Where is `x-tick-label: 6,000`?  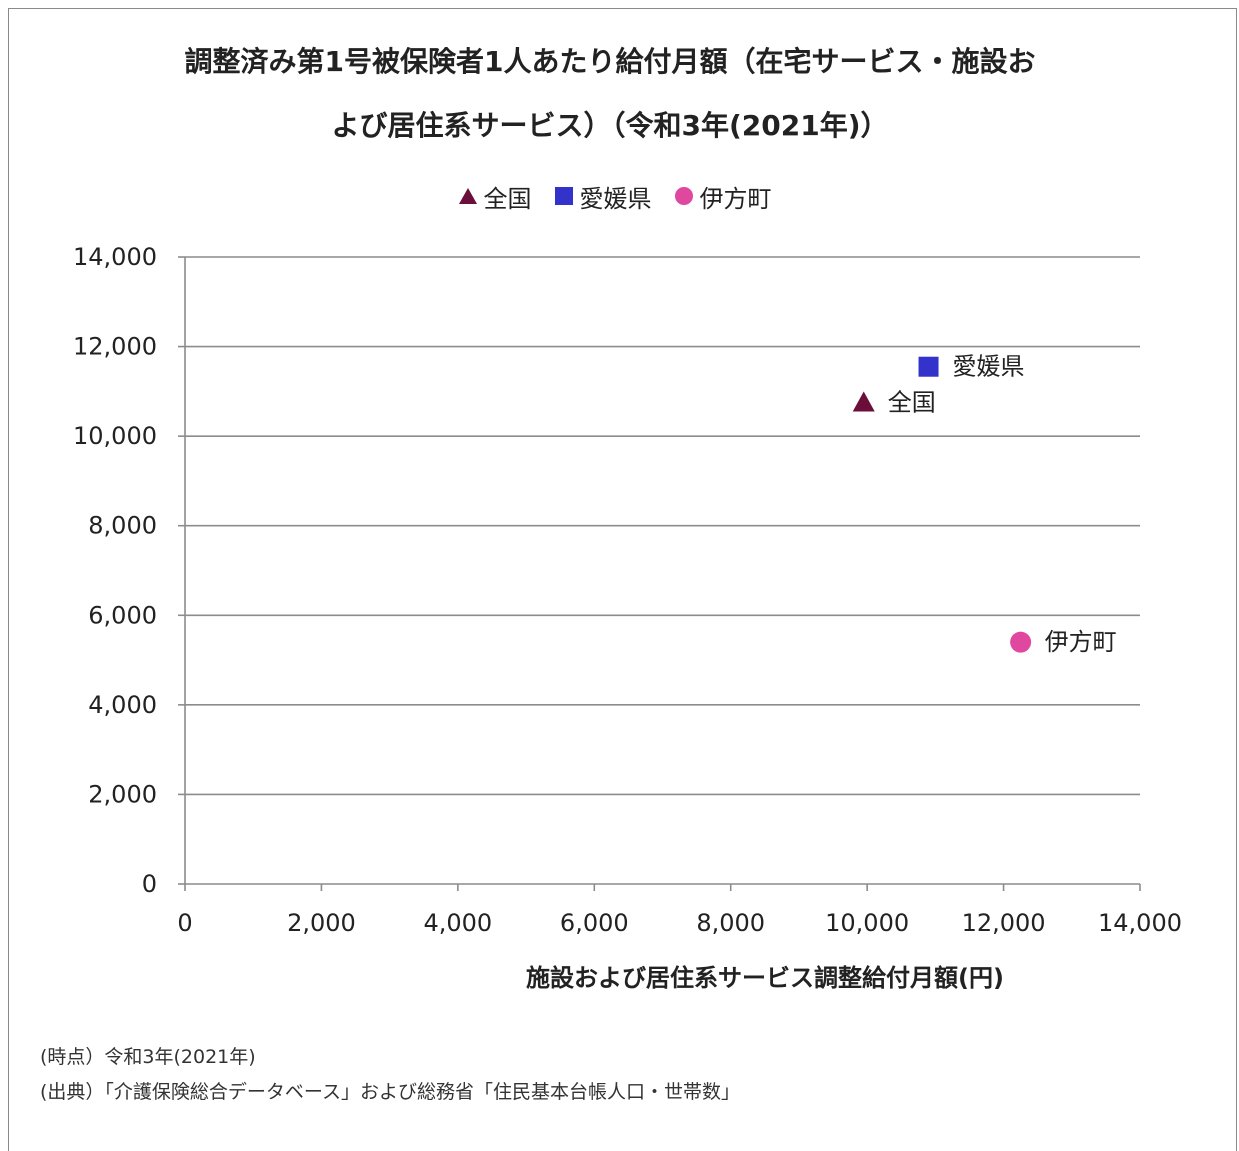 x-tick-label: 6,000 is located at coordinates (594, 923).